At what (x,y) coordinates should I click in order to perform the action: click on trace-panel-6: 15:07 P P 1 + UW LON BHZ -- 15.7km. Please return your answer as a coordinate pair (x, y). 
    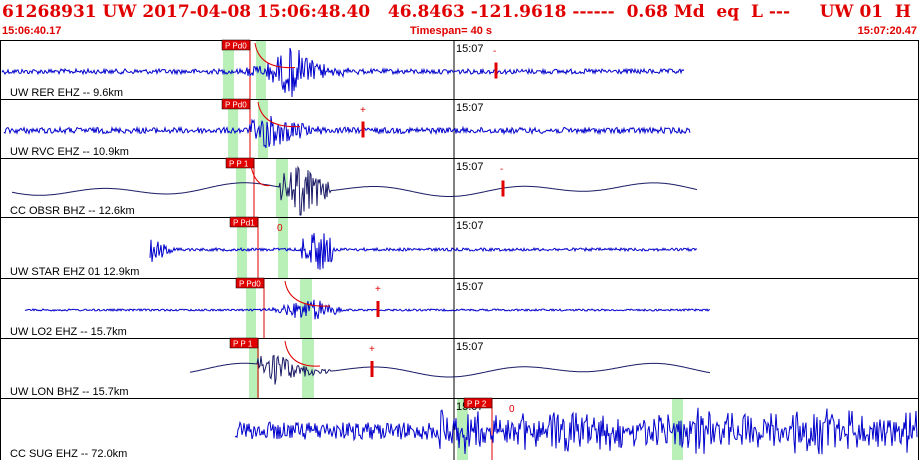
    Looking at the image, I should click on (459, 368).